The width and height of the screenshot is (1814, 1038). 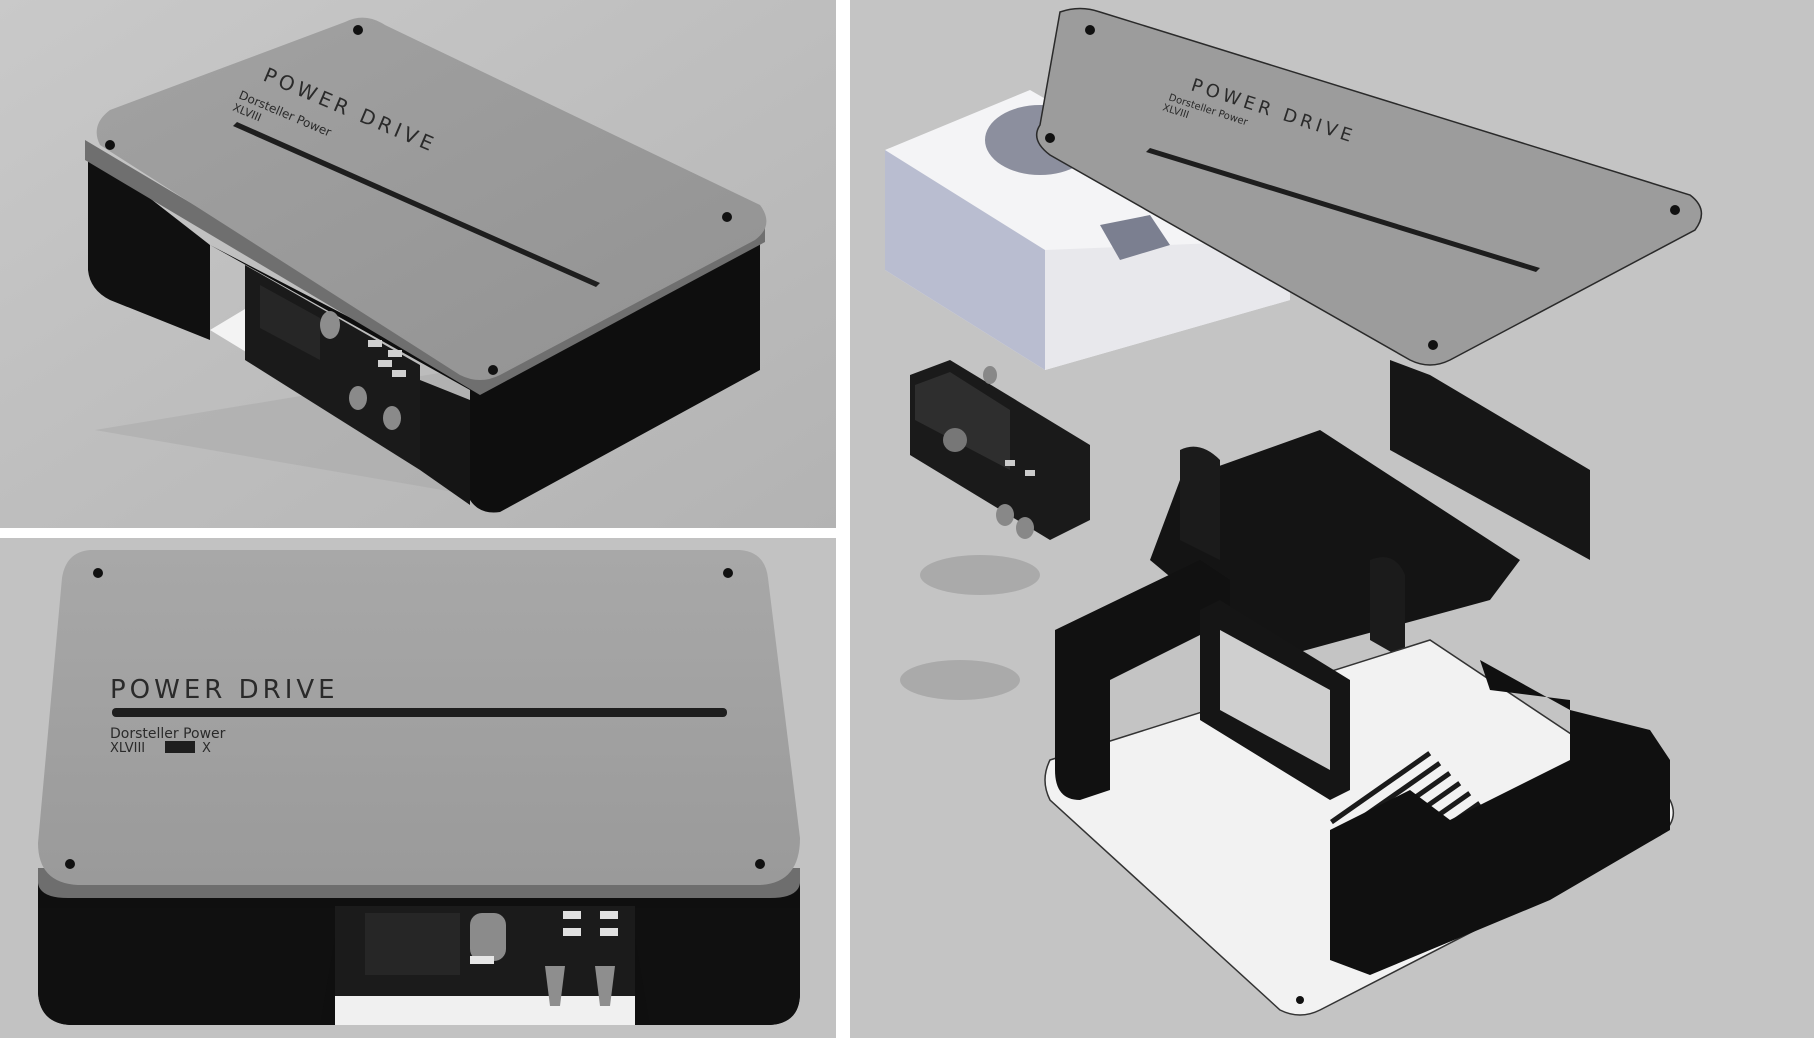 I want to click on brand-logo: POWER DRIVE, so click(x=224, y=690).